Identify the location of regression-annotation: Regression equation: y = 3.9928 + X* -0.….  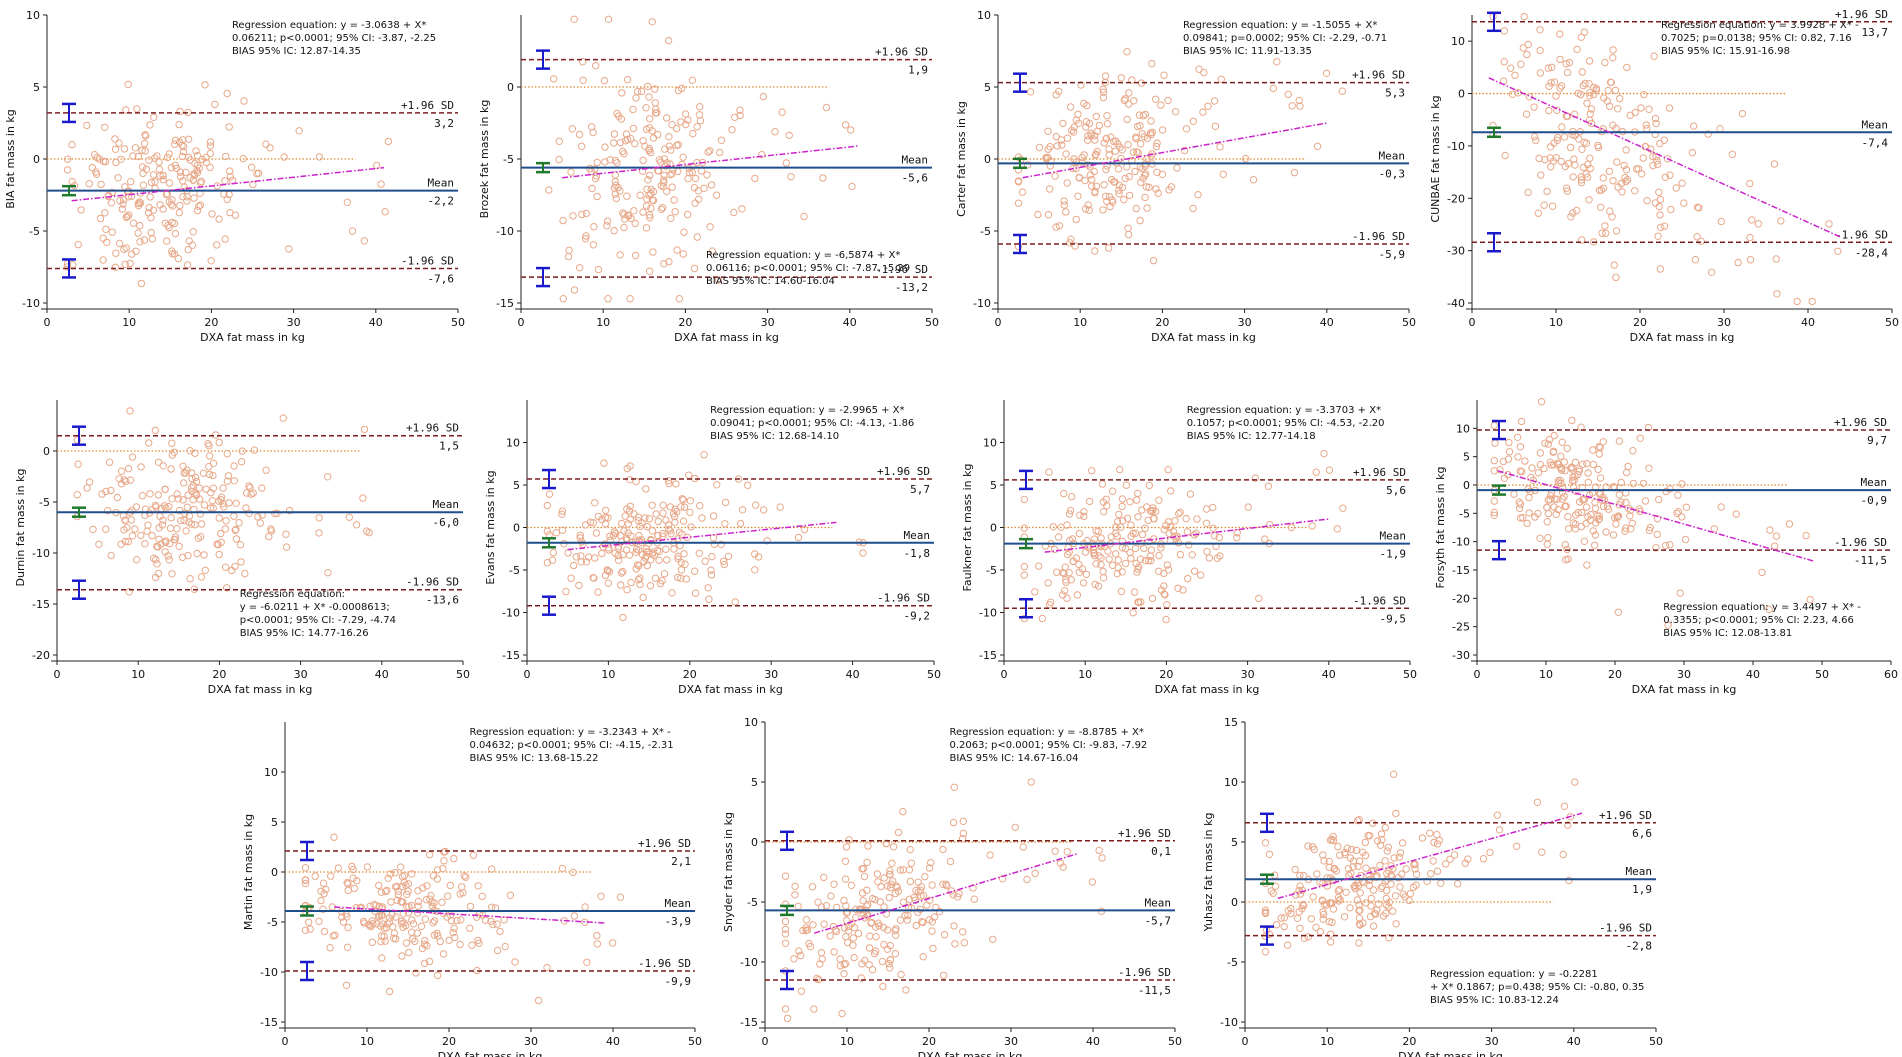
(1760, 38).